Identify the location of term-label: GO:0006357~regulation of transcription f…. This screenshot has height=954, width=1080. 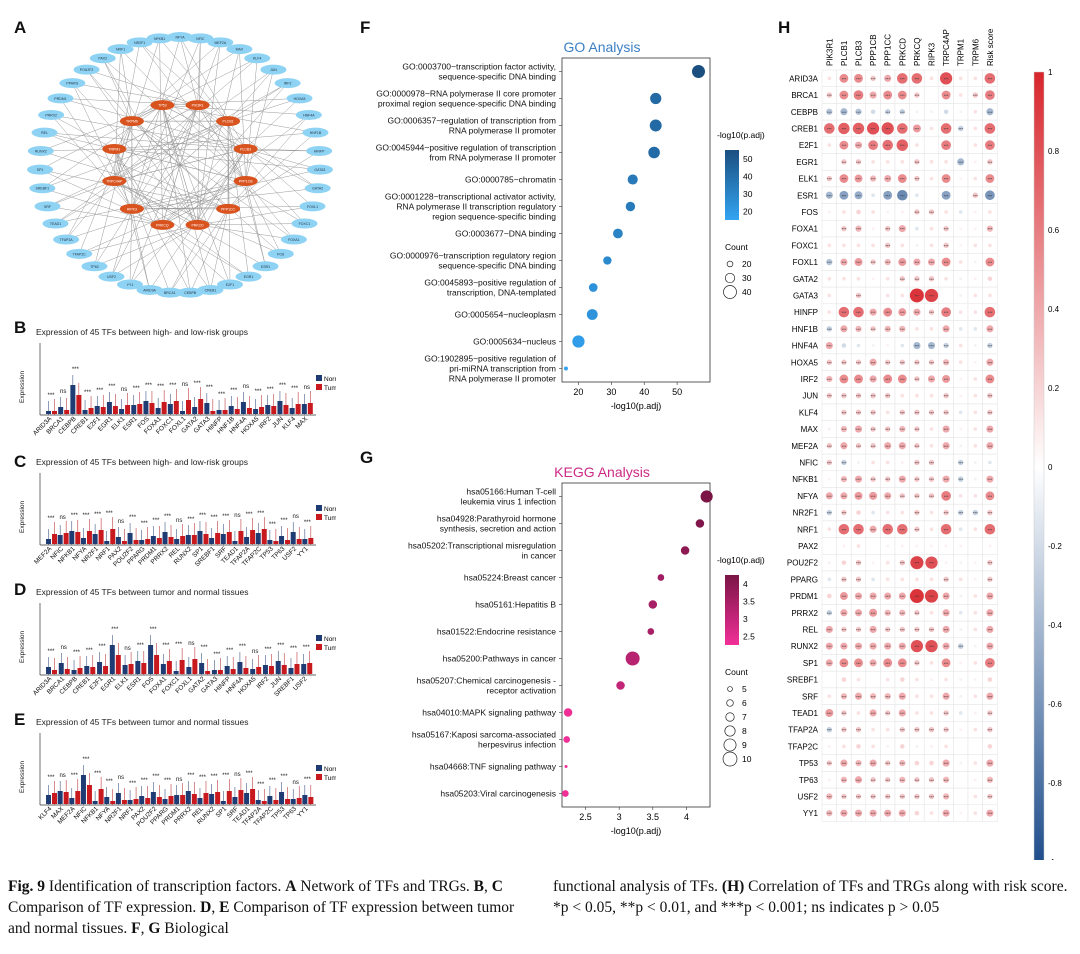
(472, 126).